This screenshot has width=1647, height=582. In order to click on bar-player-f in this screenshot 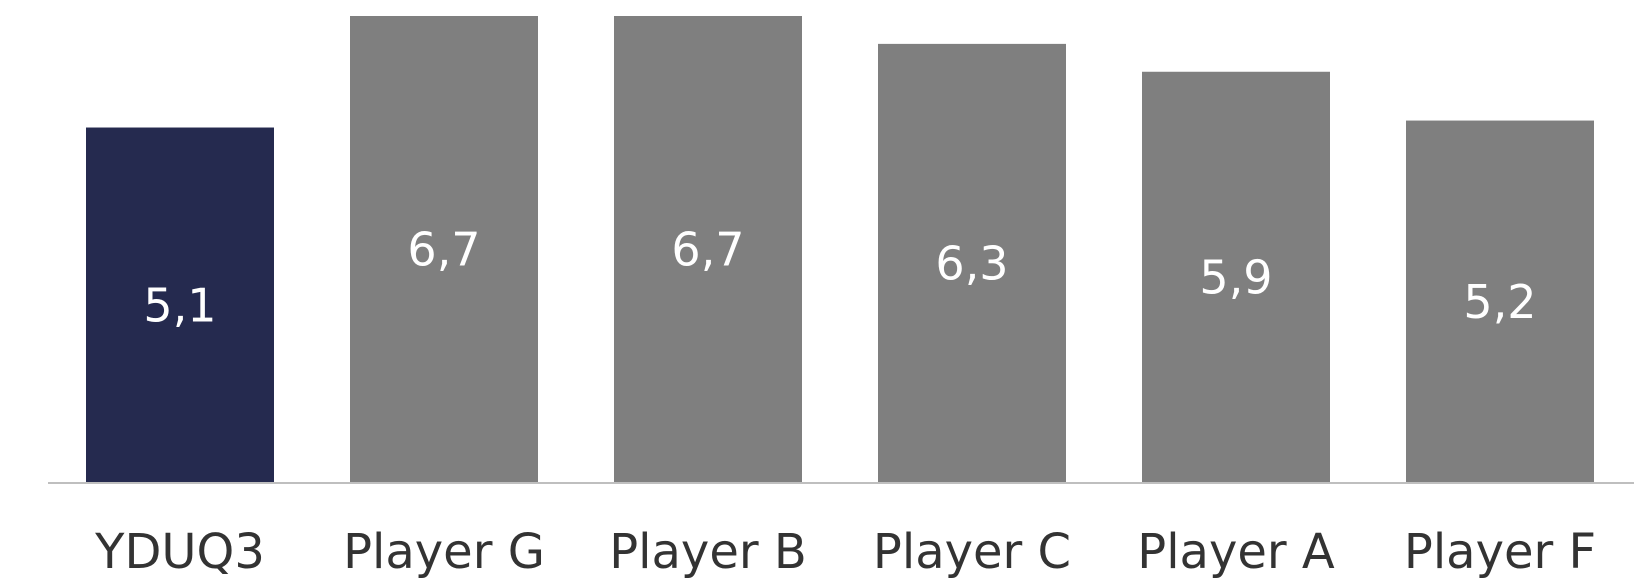, I will do `click(1500, 301)`.